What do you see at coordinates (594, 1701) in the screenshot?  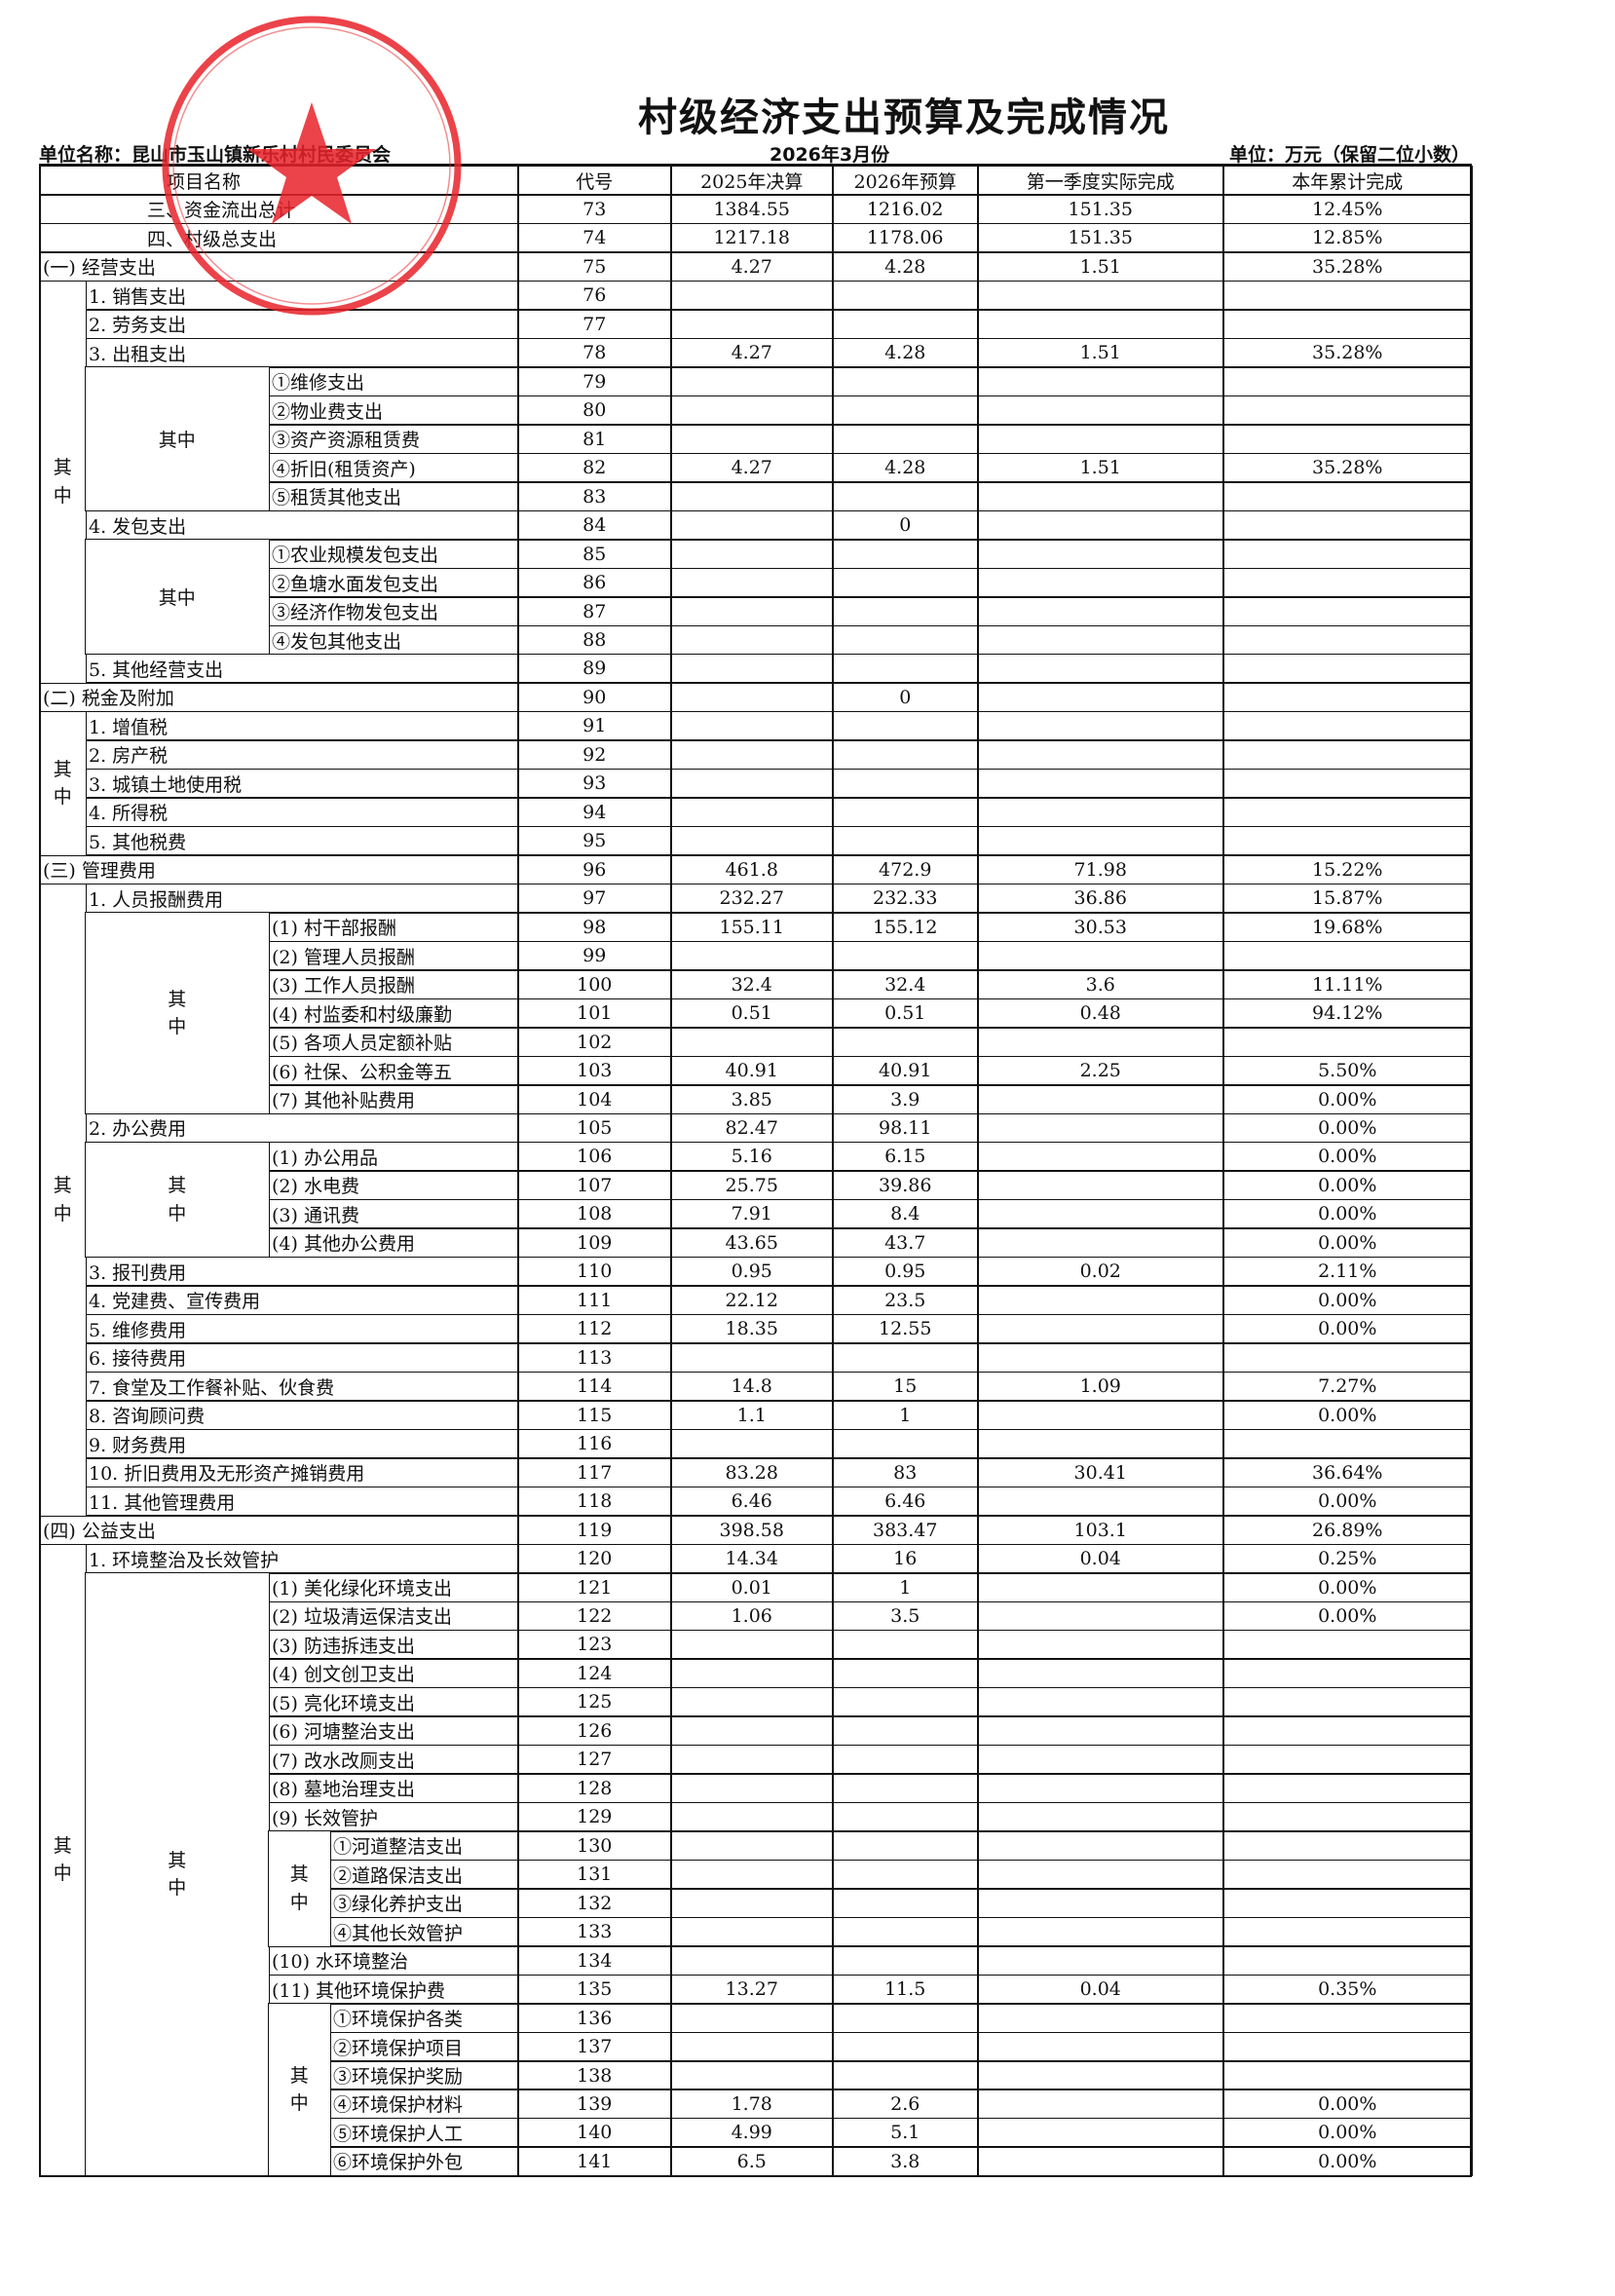 I see `row-code-cell: 125` at bounding box center [594, 1701].